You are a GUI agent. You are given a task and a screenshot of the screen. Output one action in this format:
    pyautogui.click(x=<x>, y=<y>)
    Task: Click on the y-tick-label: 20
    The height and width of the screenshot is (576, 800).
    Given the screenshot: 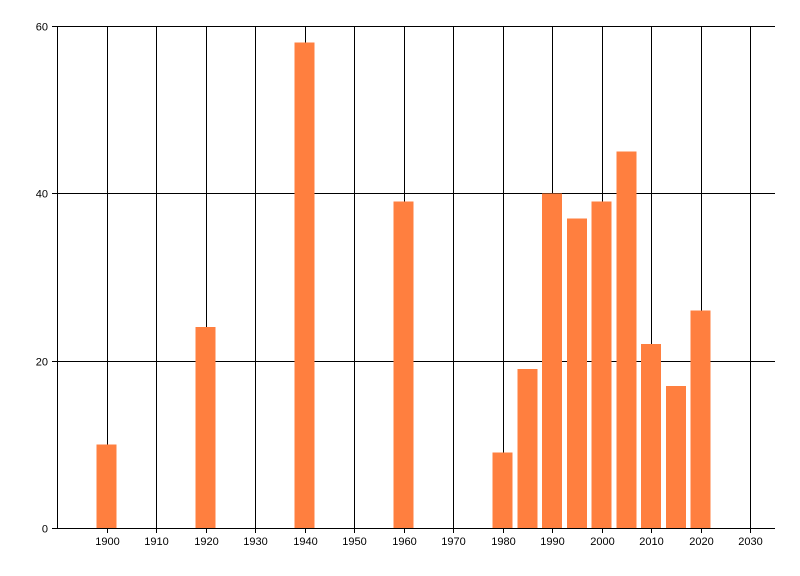 What is the action you would take?
    pyautogui.click(x=42, y=363)
    